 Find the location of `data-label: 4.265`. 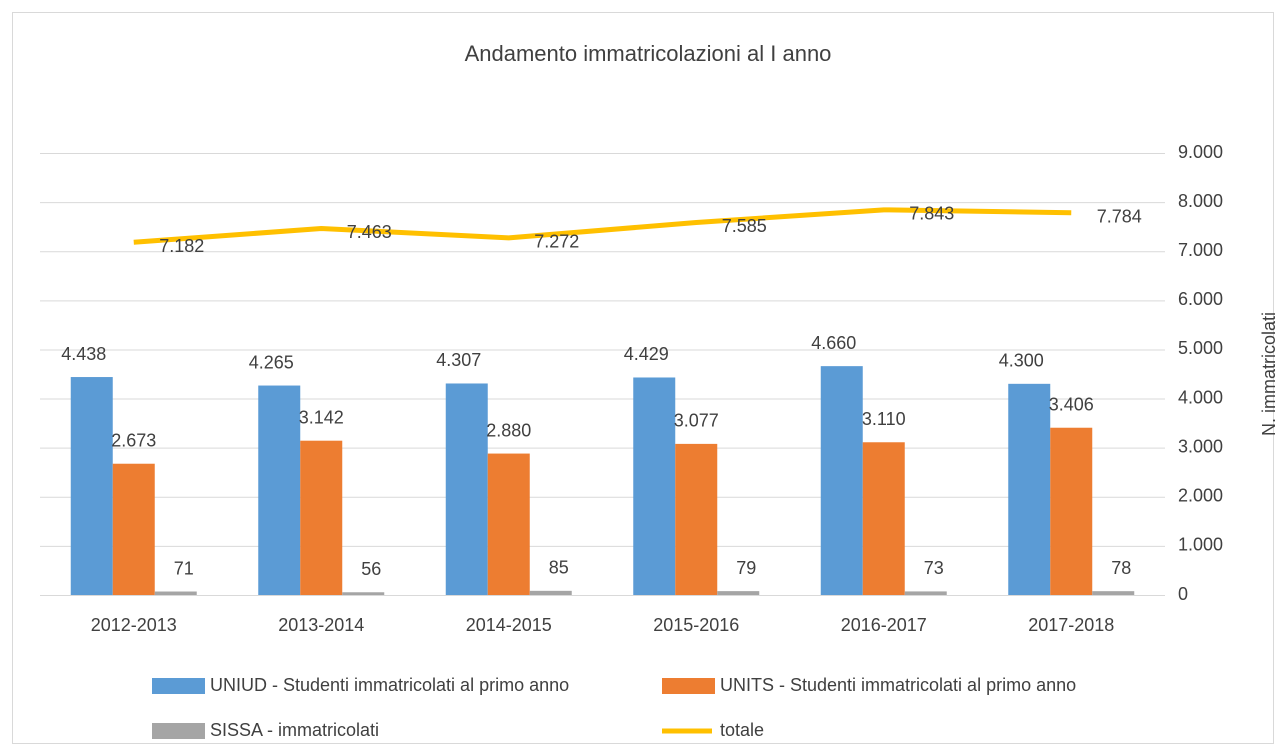

data-label: 4.265 is located at coordinates (271, 362).